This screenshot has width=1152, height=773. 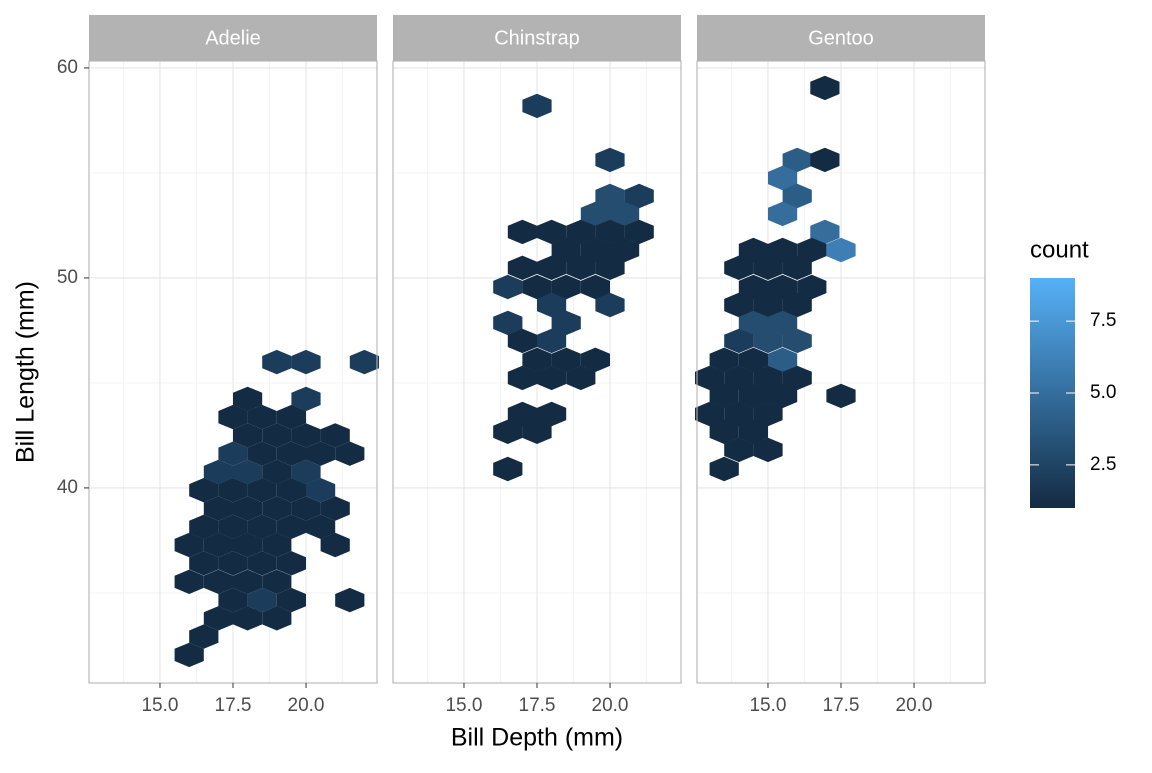 I want to click on legend-title: count, so click(x=1059, y=249).